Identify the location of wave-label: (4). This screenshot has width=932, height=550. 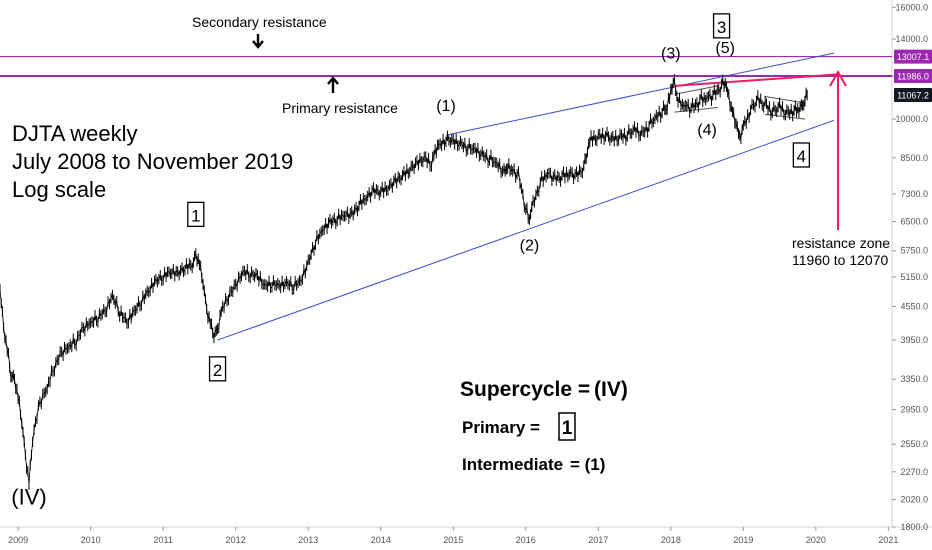
(707, 130).